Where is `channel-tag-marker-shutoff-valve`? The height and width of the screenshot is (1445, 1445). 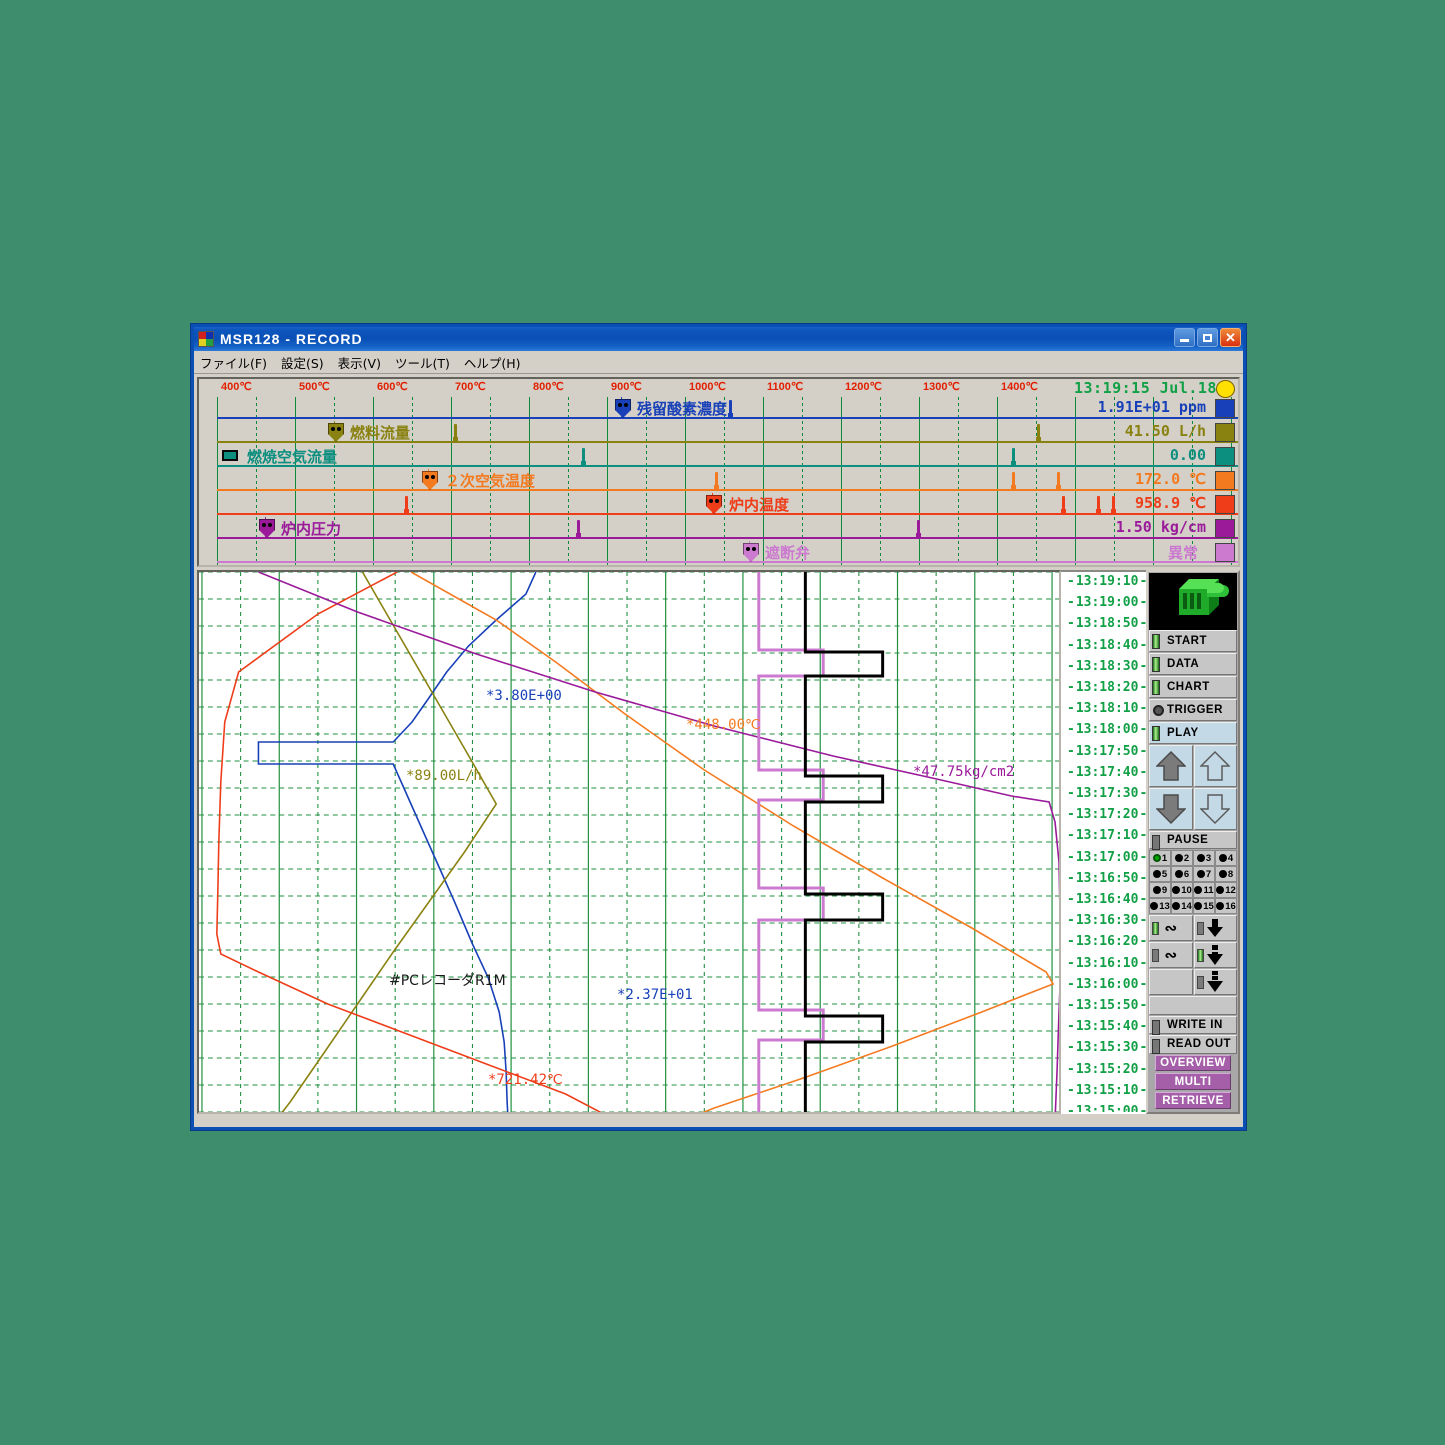
channel-tag-marker-shutoff-valve is located at coordinates (751, 552).